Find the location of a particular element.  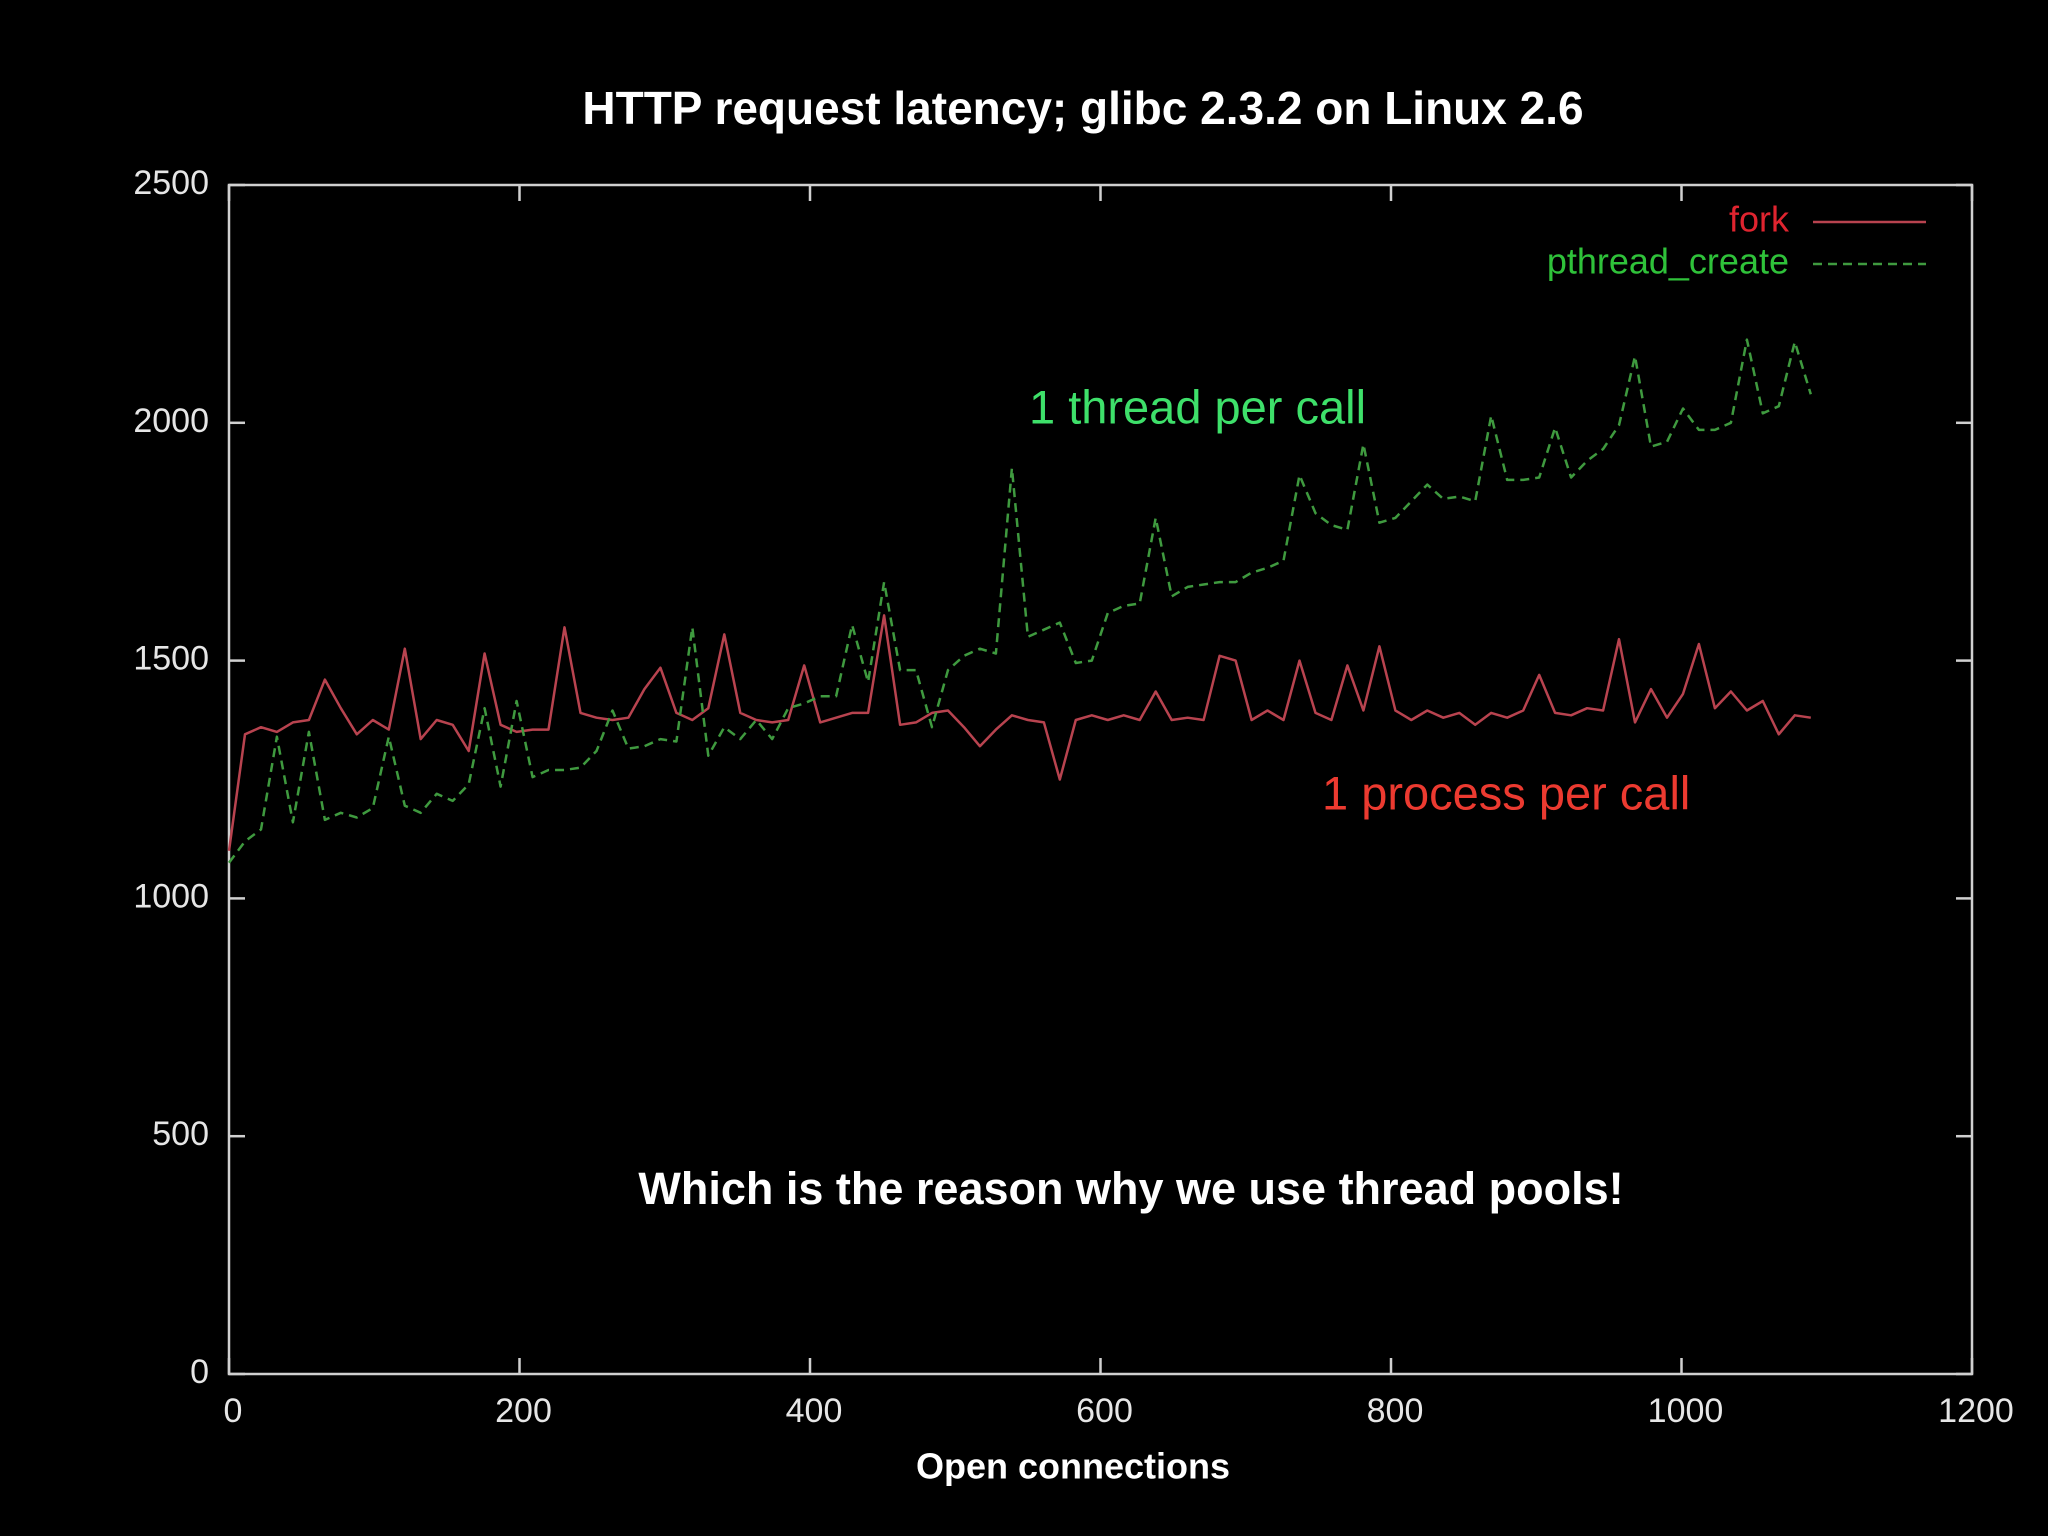

annotation: 1 process per call is located at coordinates (1506, 792).